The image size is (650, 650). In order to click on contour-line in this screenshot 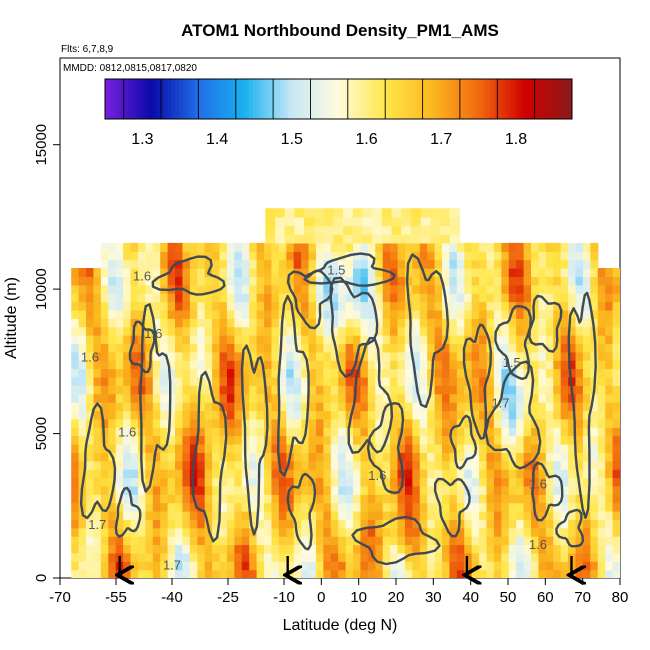, I will do `click(98, 461)`.